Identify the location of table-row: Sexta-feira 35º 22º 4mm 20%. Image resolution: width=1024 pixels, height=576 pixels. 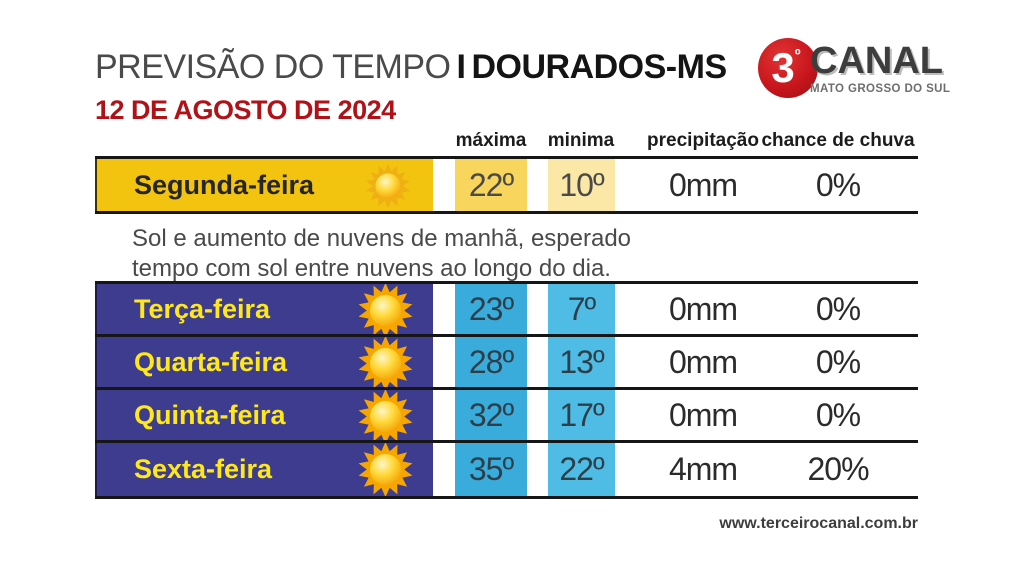
(506, 469).